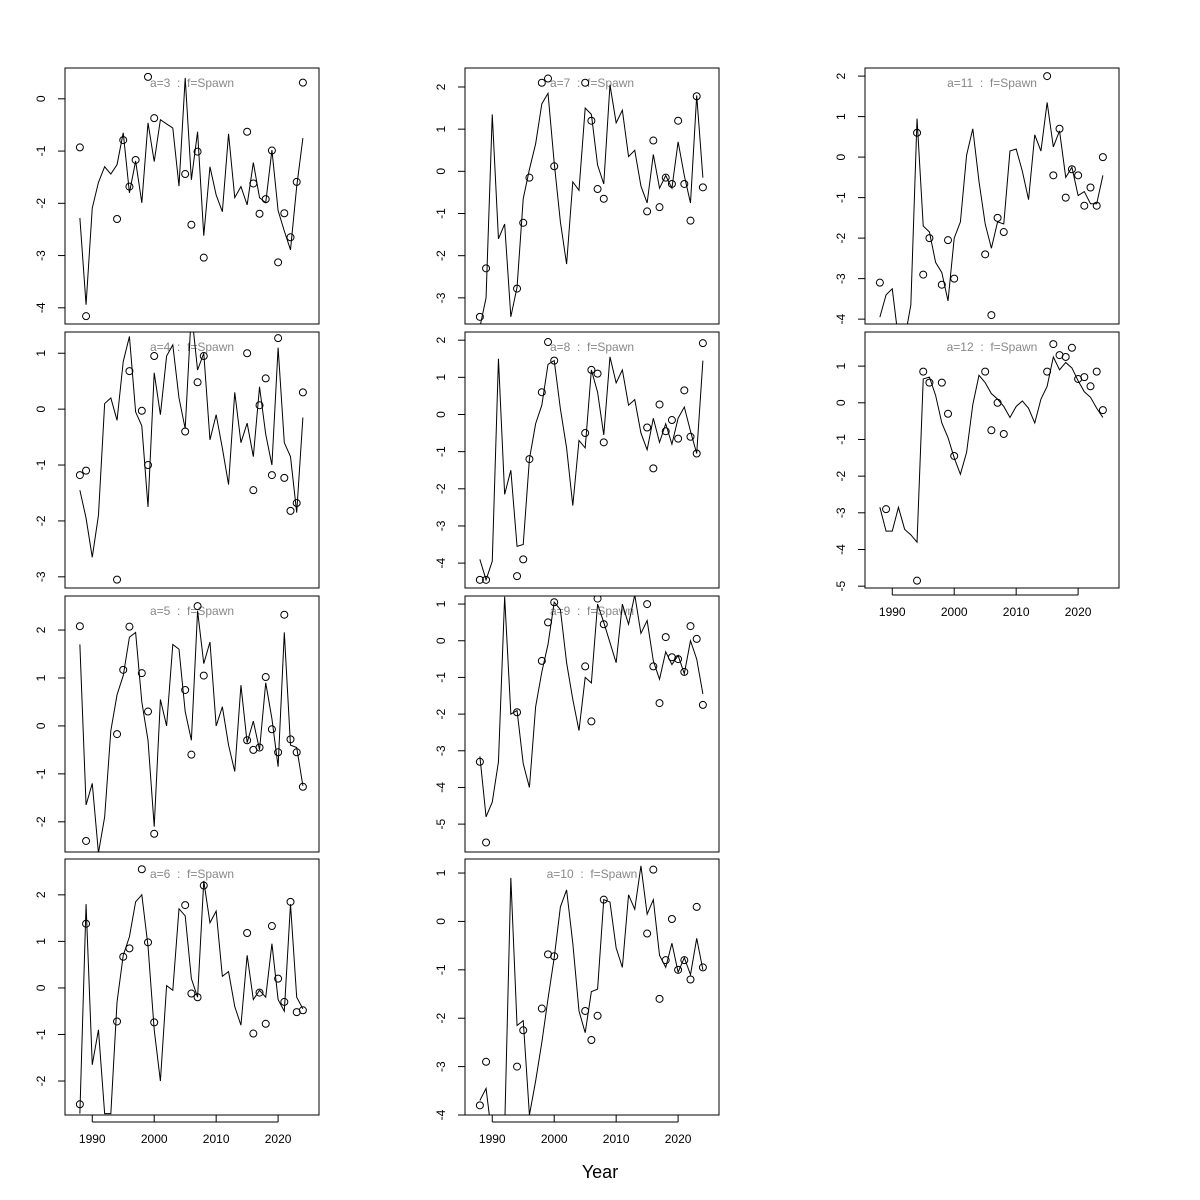  I want to click on fit-line, so click(191, 445).